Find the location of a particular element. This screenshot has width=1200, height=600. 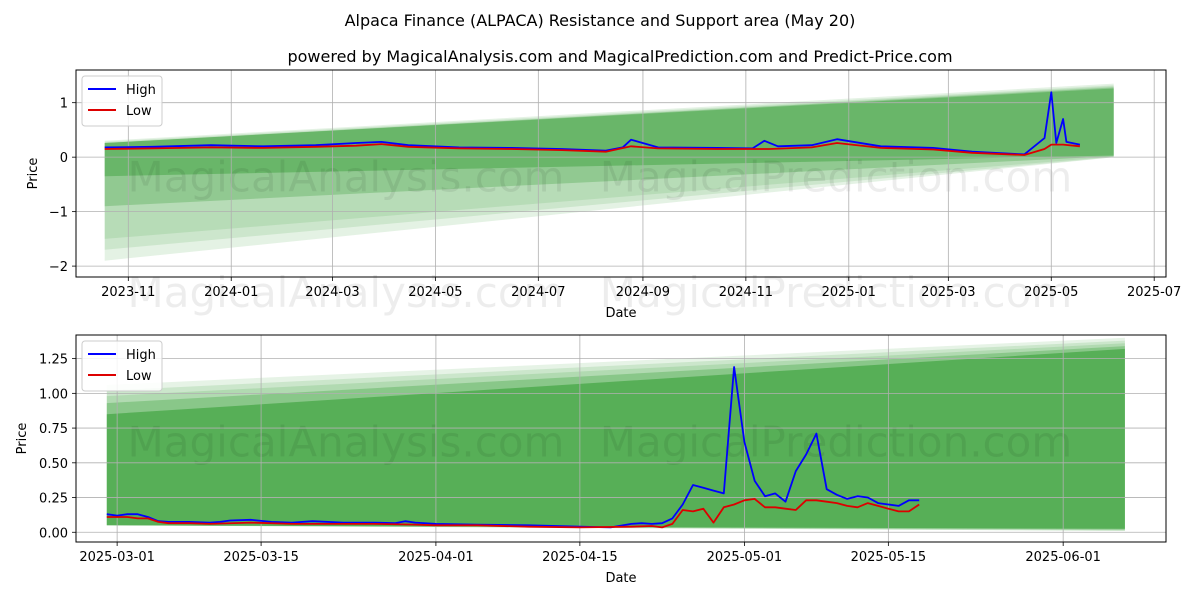

x-tick-label: 2025-03 is located at coordinates (948, 292).